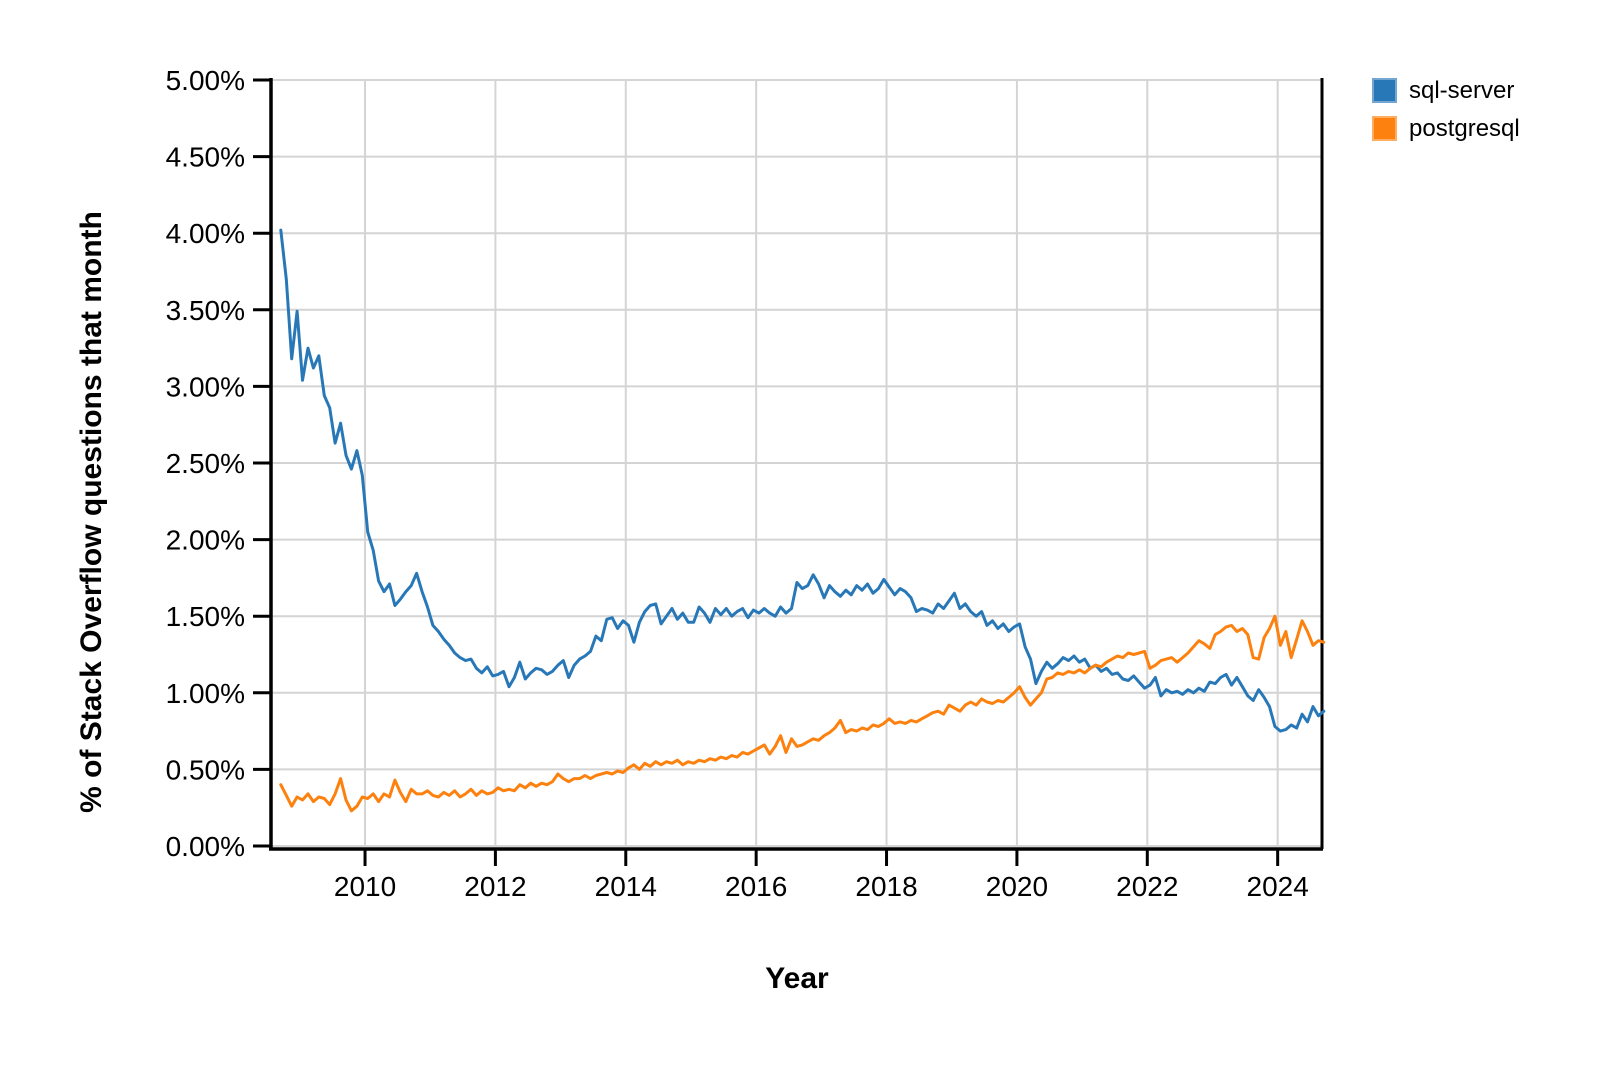 The height and width of the screenshot is (1066, 1618). What do you see at coordinates (205, 80) in the screenshot?
I see `y-tick-label: 5.00%` at bounding box center [205, 80].